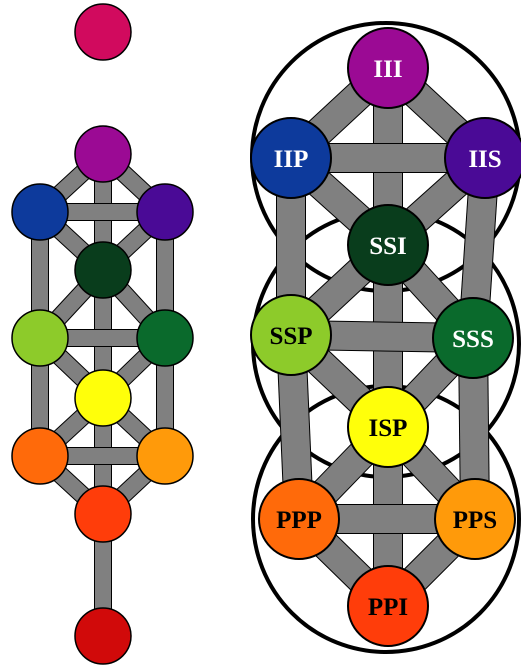  I want to click on left-node-l-top, so click(103, 32).